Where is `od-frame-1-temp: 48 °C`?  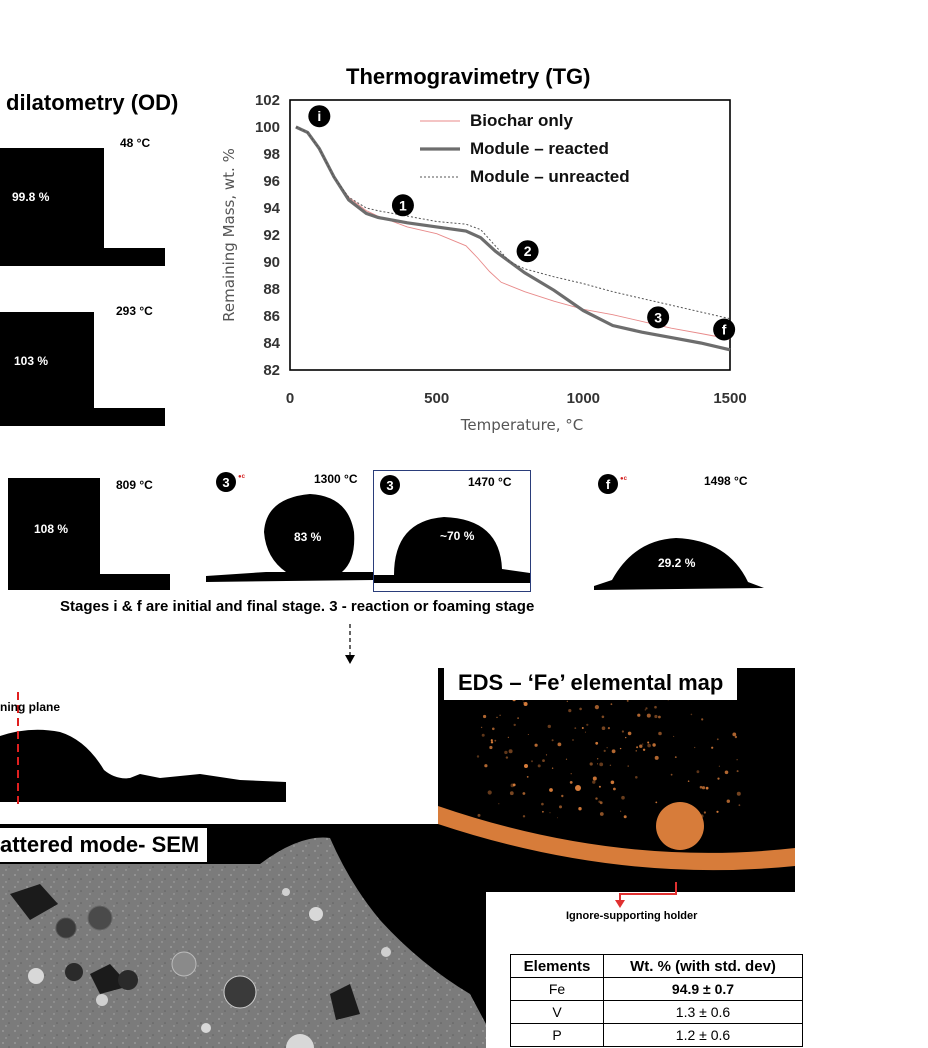 od-frame-1-temp: 48 °C is located at coordinates (135, 143).